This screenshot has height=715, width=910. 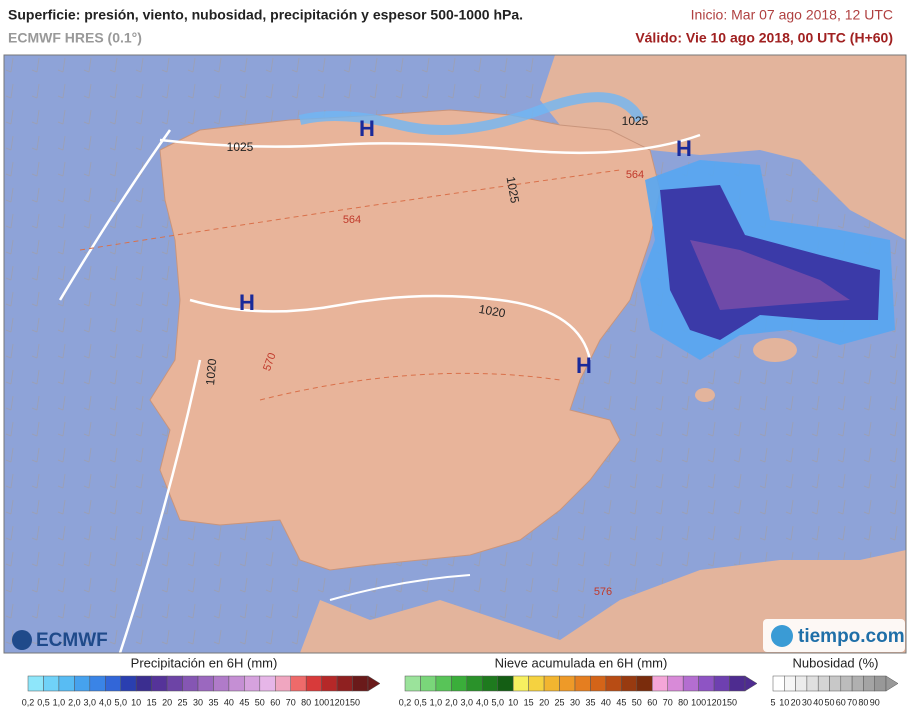 I want to click on logo-text: ECMWF, so click(x=72, y=640).